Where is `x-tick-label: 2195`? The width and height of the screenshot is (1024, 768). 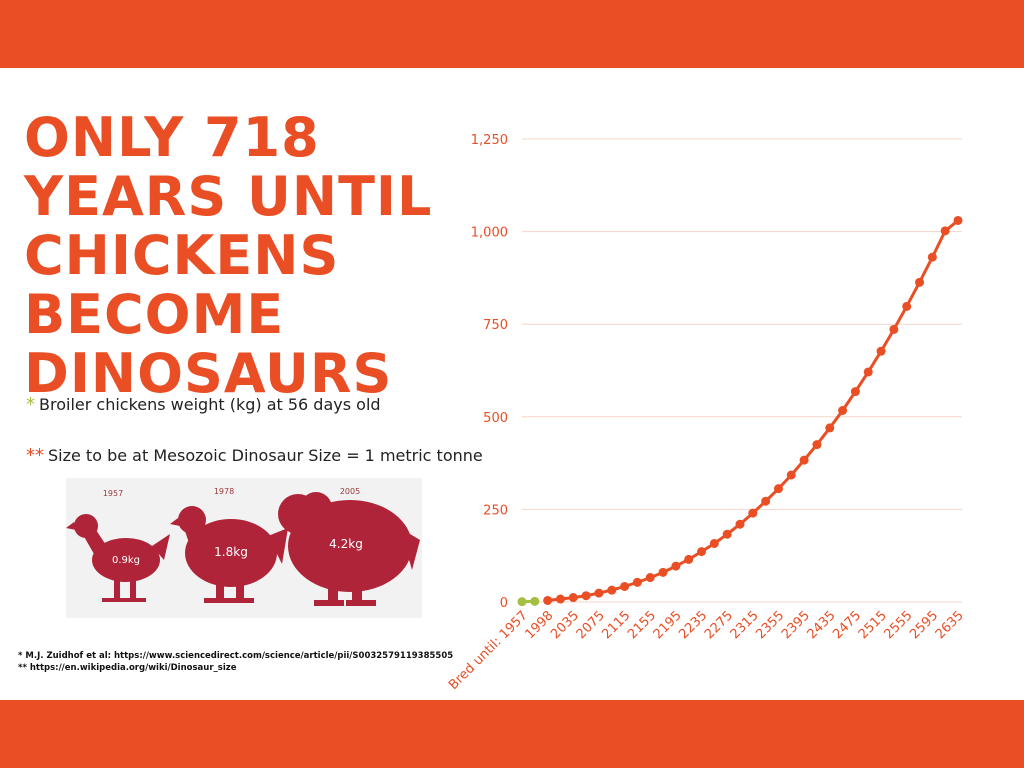
x-tick-label: 2195 is located at coordinates (668, 625).